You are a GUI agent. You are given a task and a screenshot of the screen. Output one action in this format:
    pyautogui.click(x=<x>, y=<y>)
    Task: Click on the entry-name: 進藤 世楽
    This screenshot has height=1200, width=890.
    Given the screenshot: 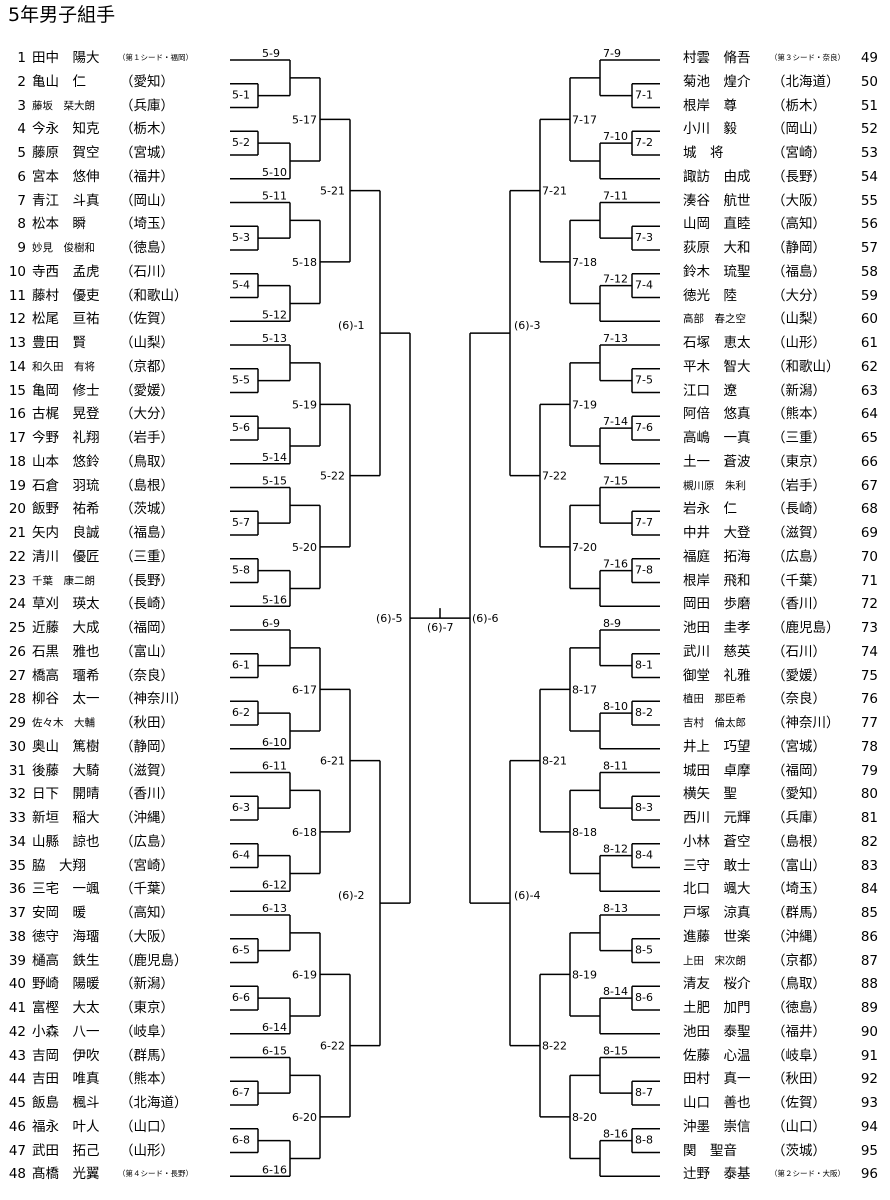 What is the action you would take?
    pyautogui.click(x=717, y=936)
    